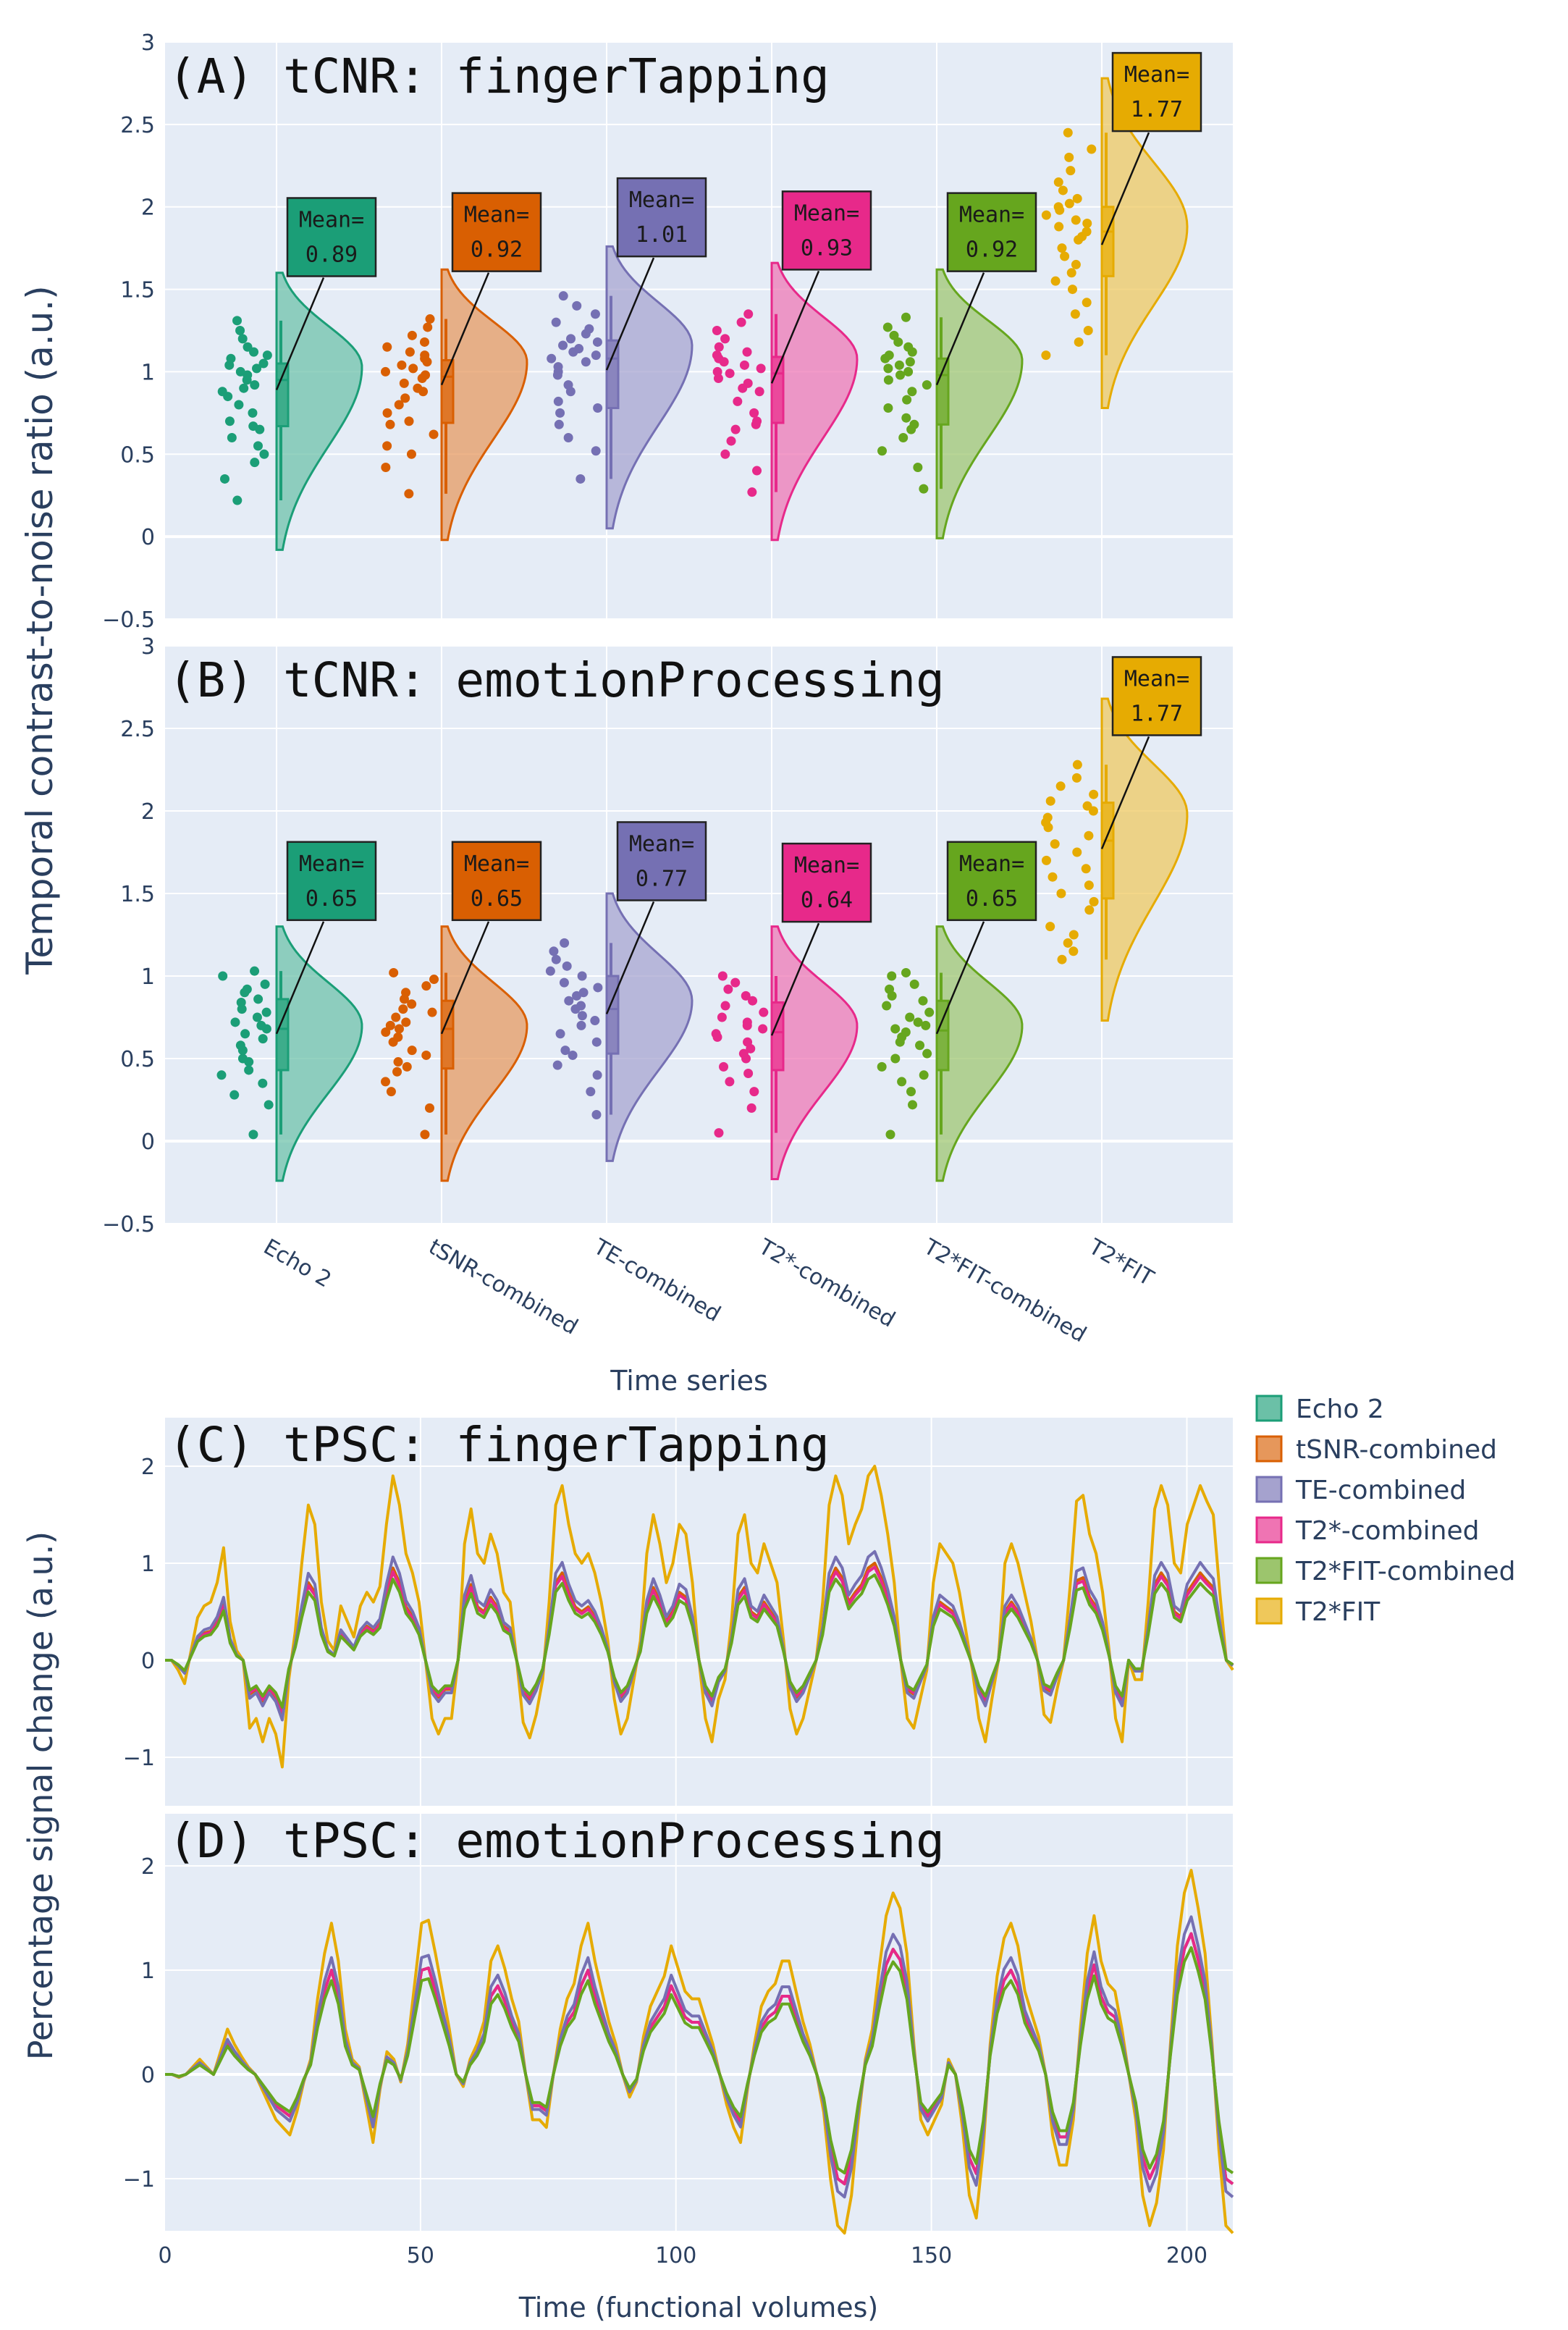 This screenshot has width=1568, height=2330. Describe the element at coordinates (1319, 1410) in the screenshot. I see `legend-item-echo-2: Echo 2` at that location.